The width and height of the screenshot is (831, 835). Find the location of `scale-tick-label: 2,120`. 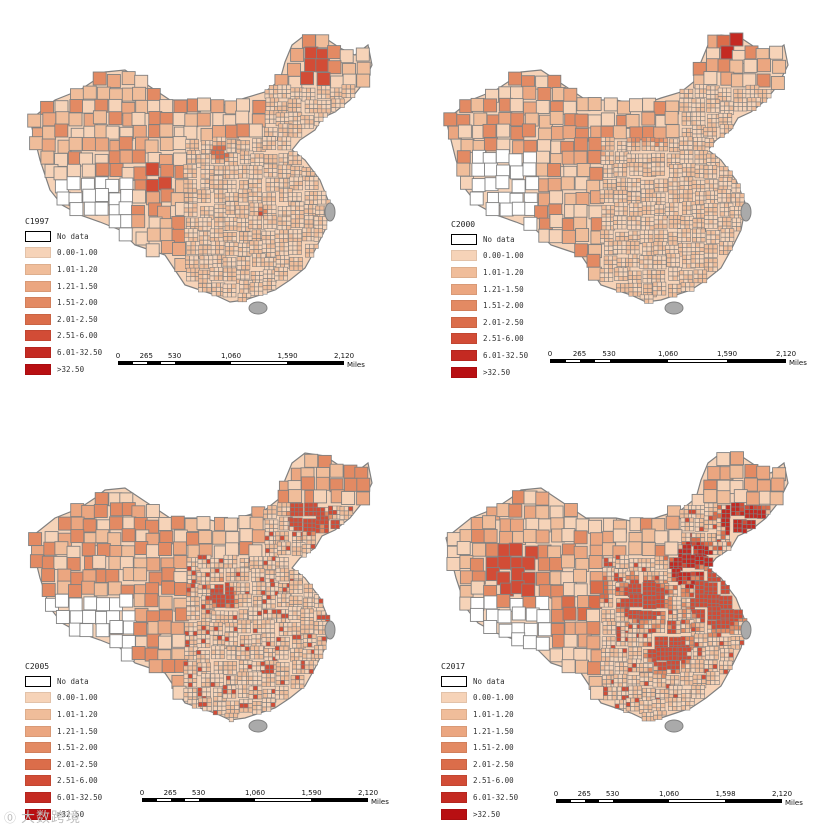

scale-tick-label: 2,120 is located at coordinates (368, 793).